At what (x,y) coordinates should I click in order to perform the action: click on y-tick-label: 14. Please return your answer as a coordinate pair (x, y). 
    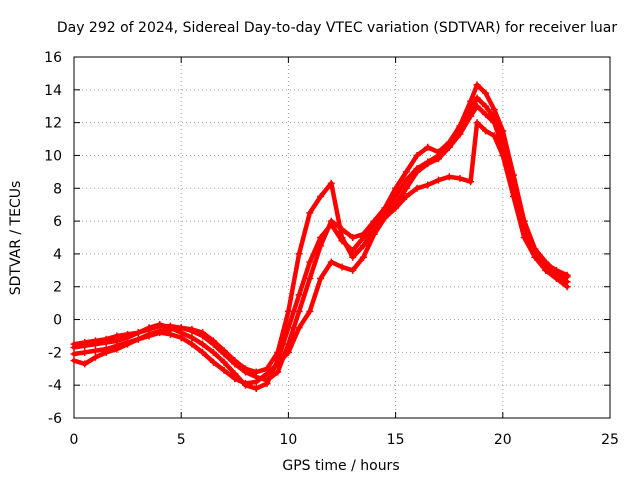
    Looking at the image, I should click on (53, 91).